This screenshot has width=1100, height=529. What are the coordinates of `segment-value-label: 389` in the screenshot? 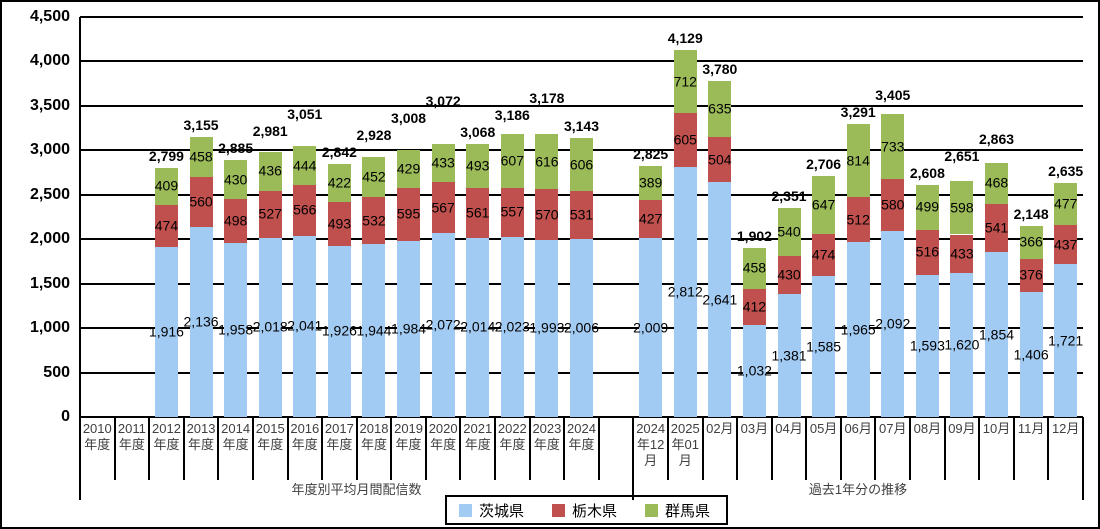 It's located at (650, 182).